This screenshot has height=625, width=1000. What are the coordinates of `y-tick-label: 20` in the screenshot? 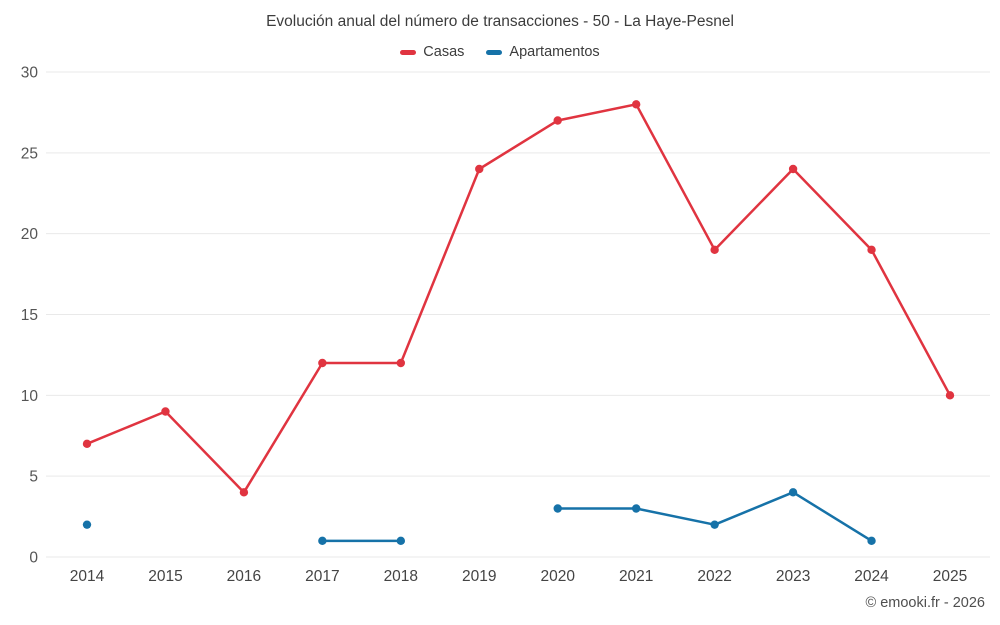 It's located at (30, 234).